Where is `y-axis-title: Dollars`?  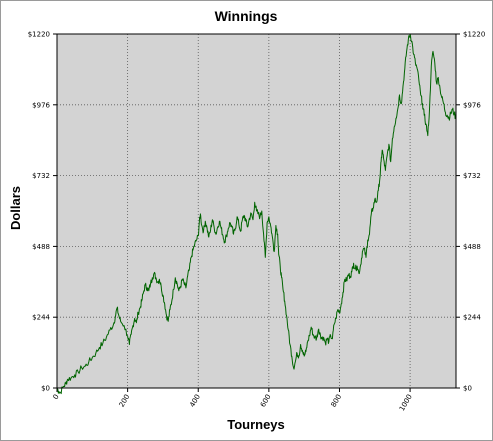
y-axis-title: Dollars is located at coordinates (15, 208).